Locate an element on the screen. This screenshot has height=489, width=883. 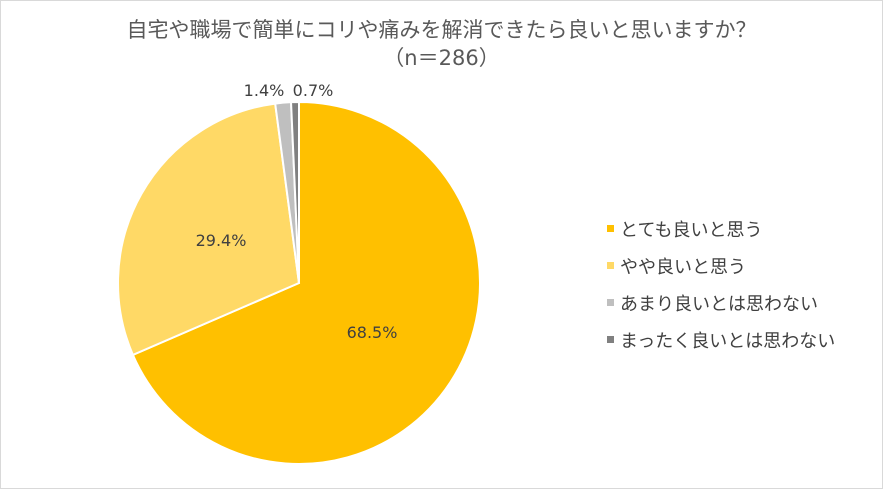
chart-title-block: 自宅や職場で簡単にコリや痛みを解消できたら良いと思いますか？ （n＝286） is located at coordinates (441, 44).